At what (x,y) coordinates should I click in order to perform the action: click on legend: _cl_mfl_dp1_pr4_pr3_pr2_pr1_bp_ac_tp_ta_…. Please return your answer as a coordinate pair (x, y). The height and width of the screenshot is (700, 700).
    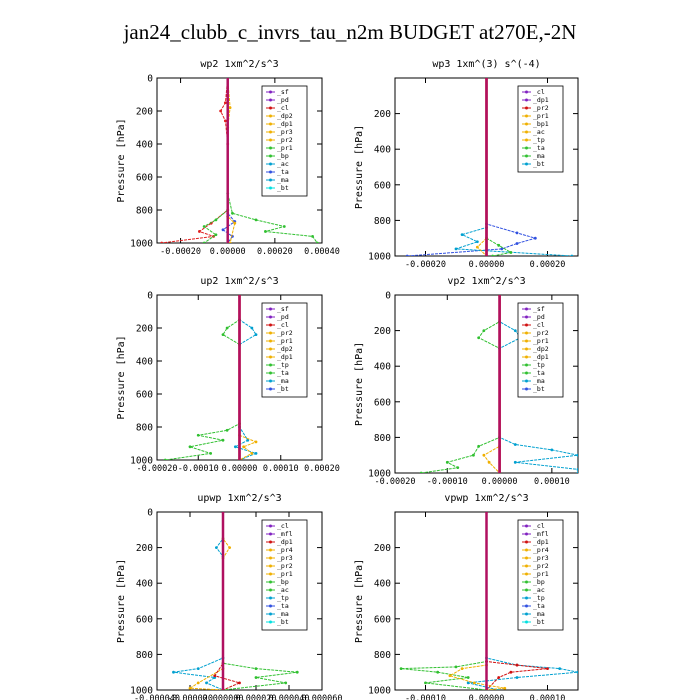
    Looking at the image, I should click on (284, 575).